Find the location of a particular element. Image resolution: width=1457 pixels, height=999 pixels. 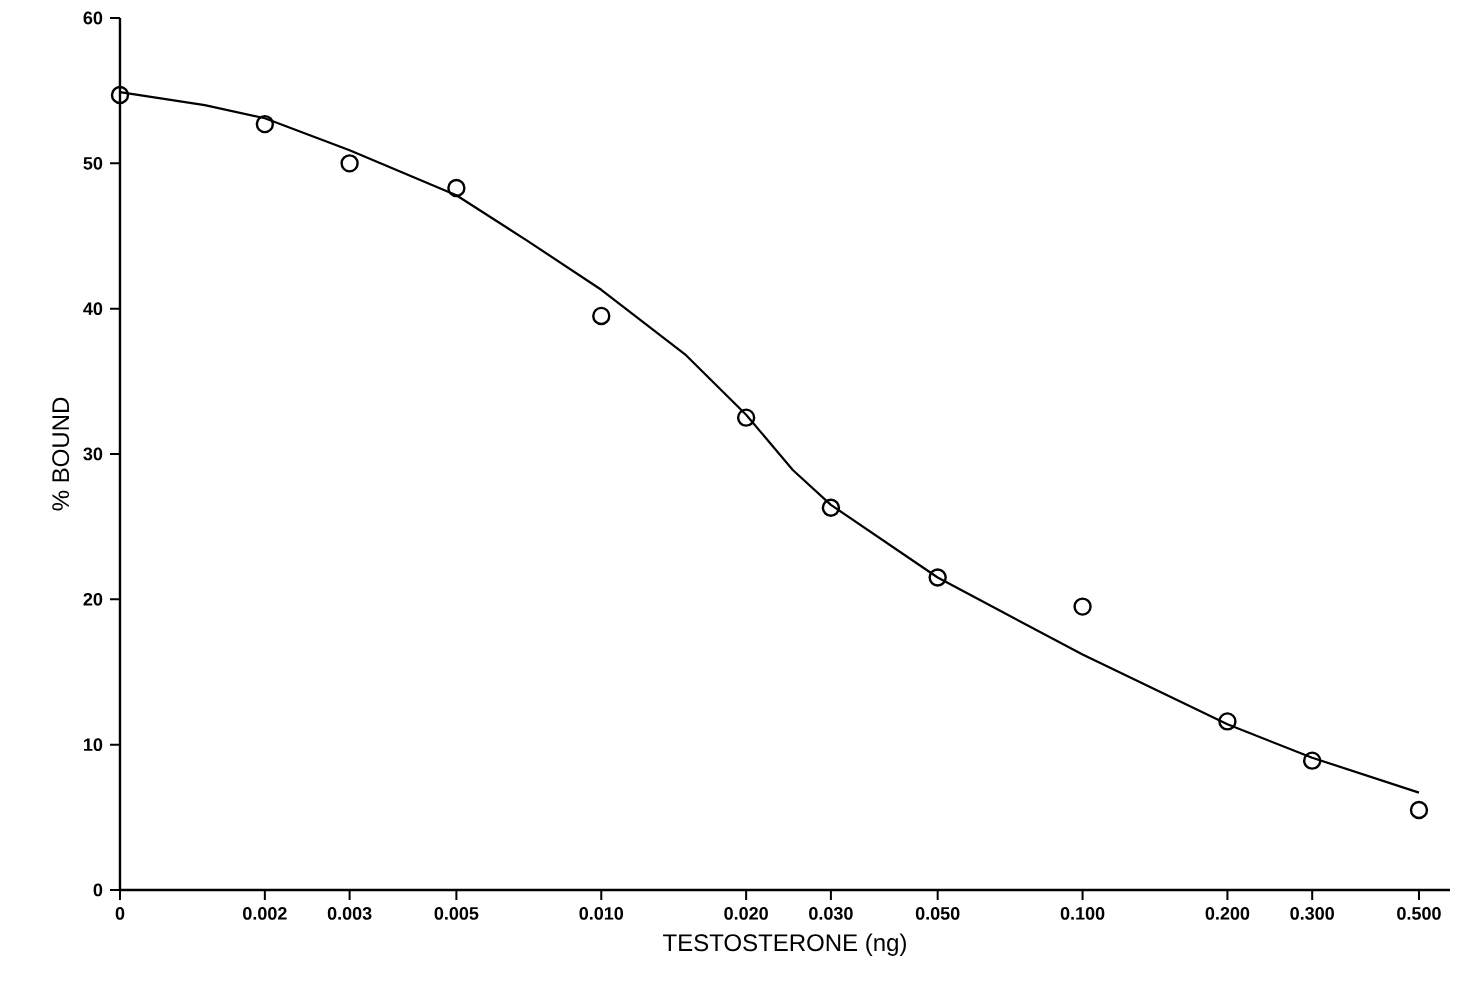

x-tick-label: 0.020 is located at coordinates (746, 913).